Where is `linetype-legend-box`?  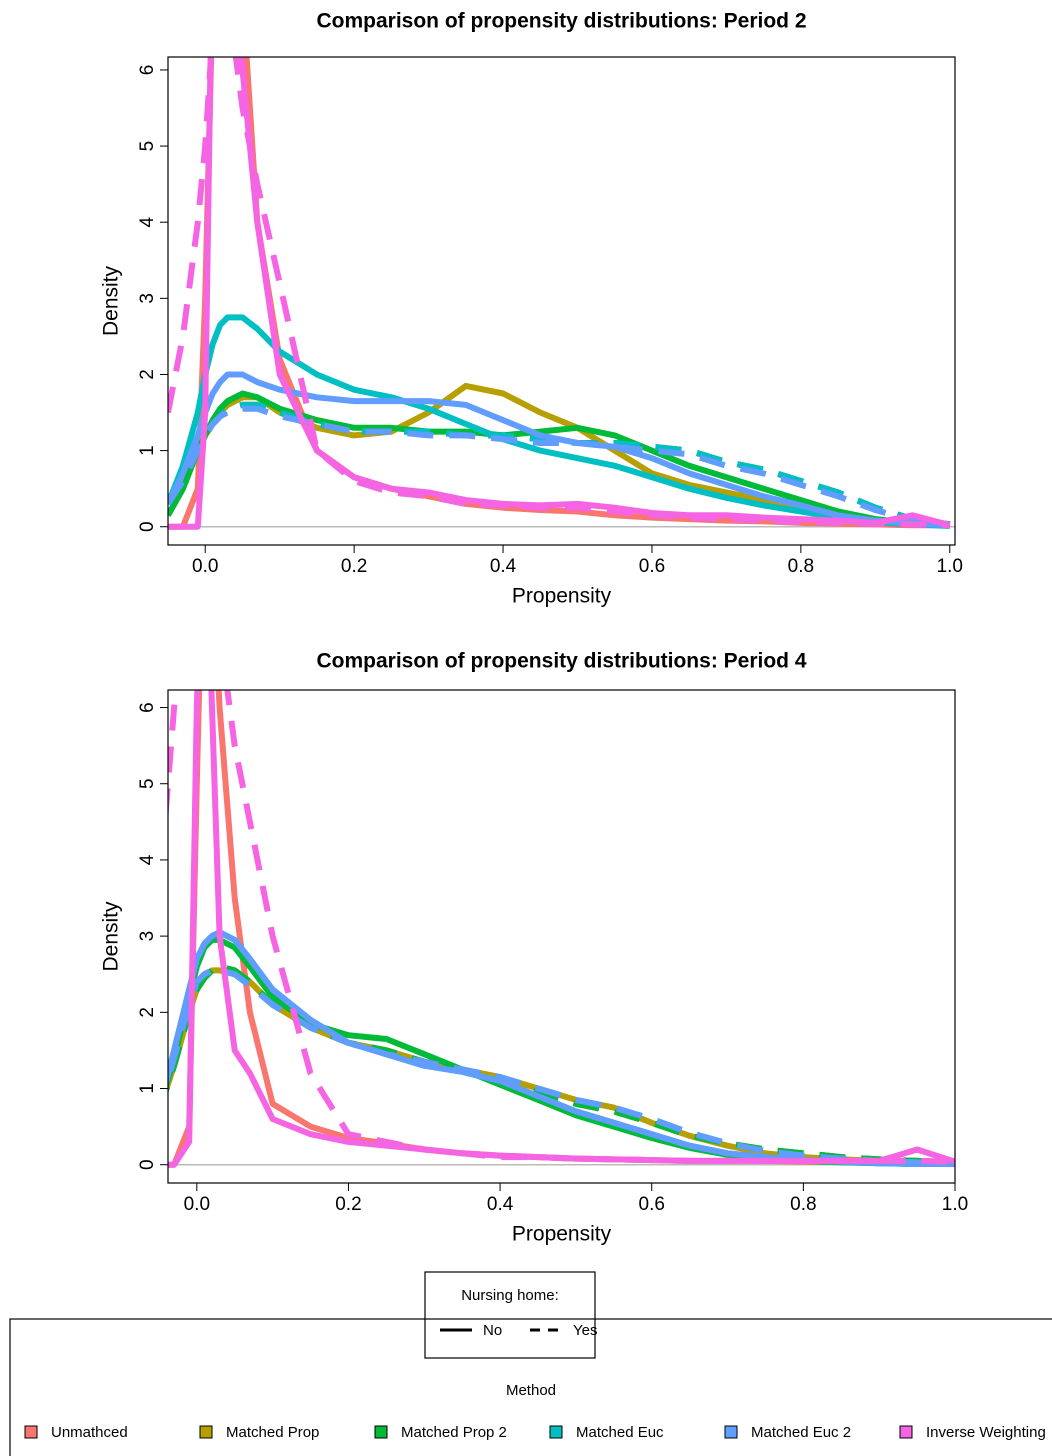
linetype-legend-box is located at coordinates (510, 1315).